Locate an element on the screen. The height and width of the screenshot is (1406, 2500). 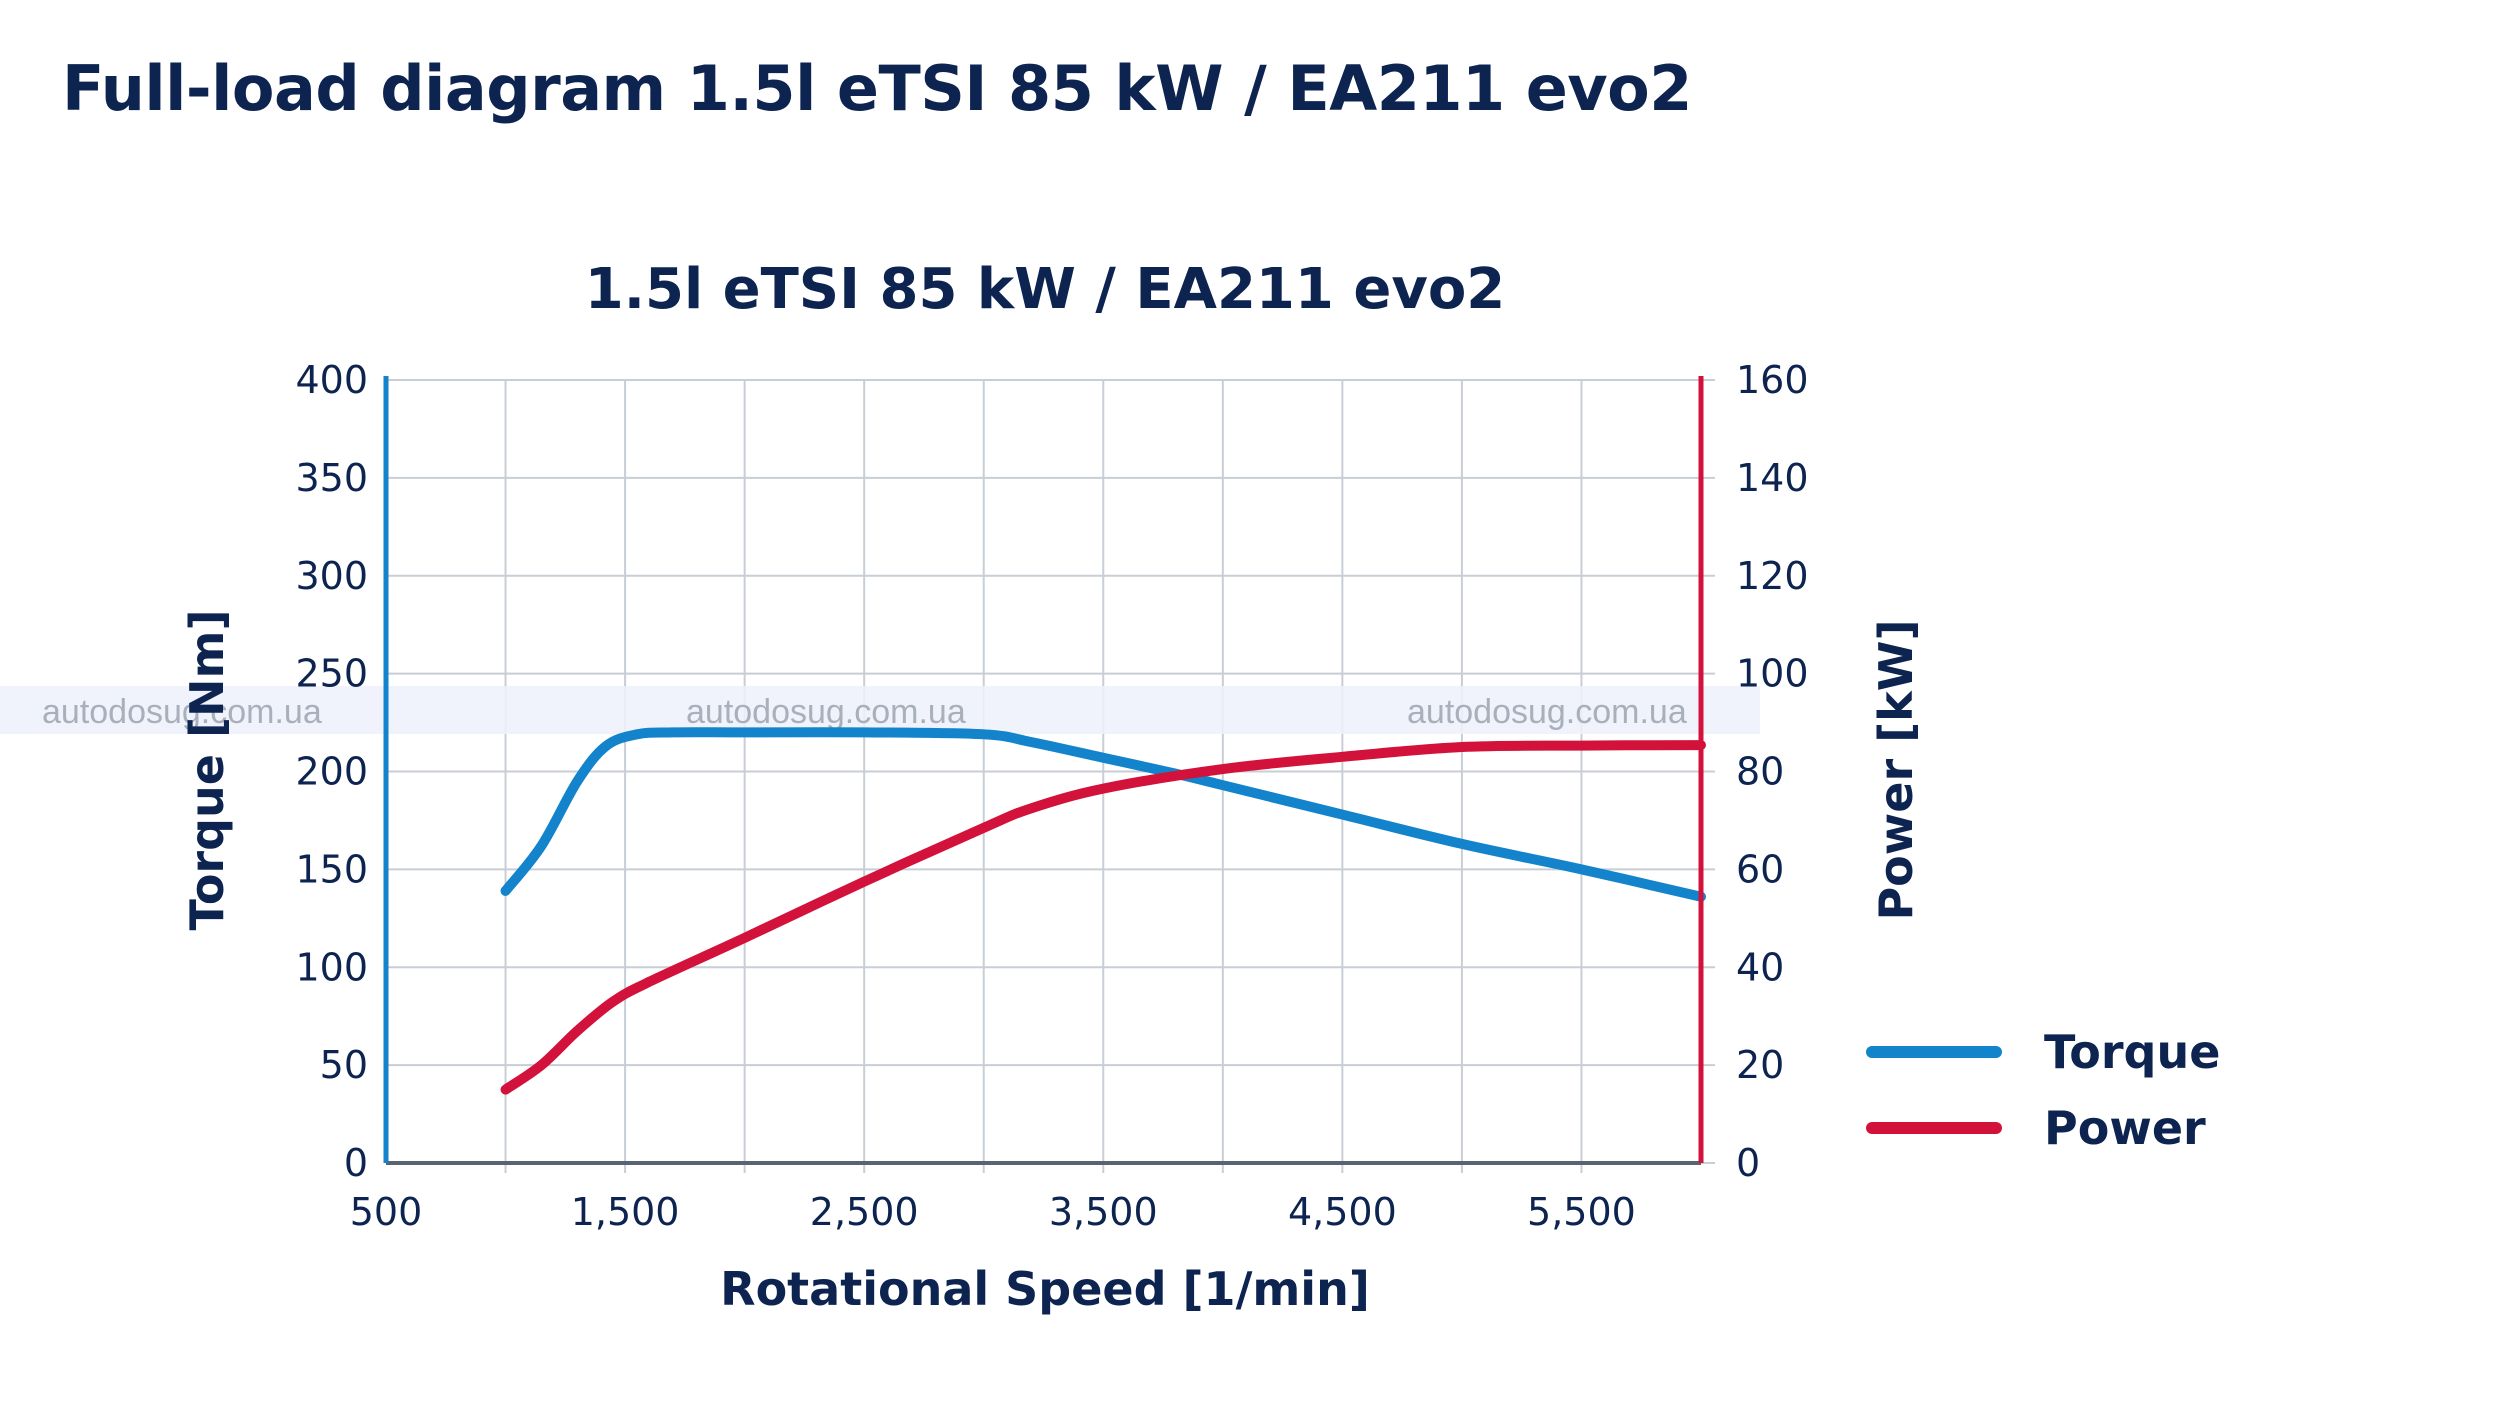
y-tick-label: 250 is located at coordinates (331, 674).